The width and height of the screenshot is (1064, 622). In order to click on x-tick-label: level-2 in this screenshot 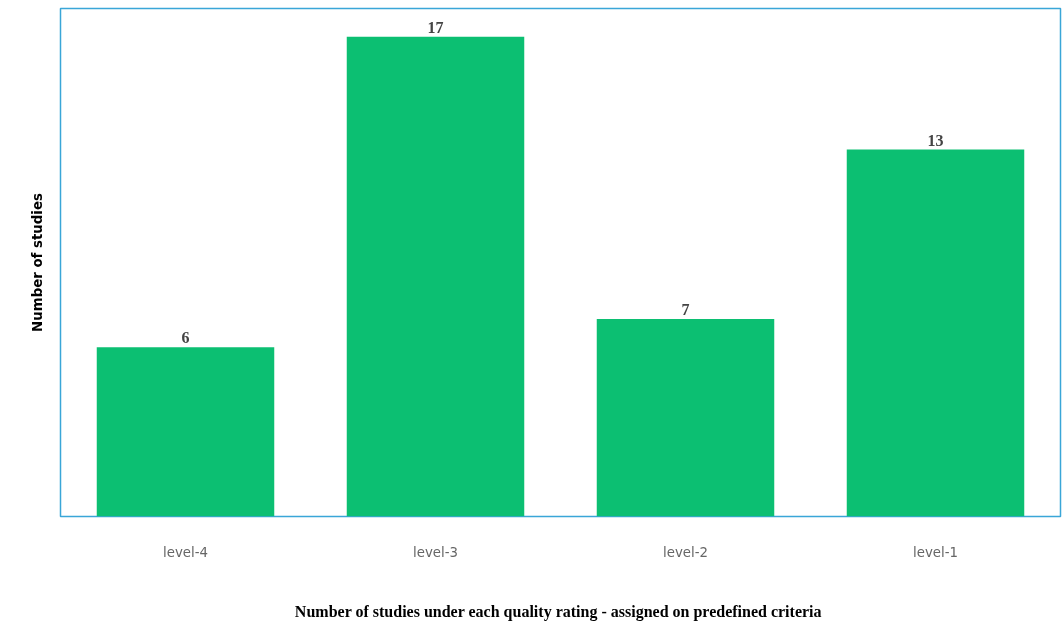, I will do `click(685, 552)`.